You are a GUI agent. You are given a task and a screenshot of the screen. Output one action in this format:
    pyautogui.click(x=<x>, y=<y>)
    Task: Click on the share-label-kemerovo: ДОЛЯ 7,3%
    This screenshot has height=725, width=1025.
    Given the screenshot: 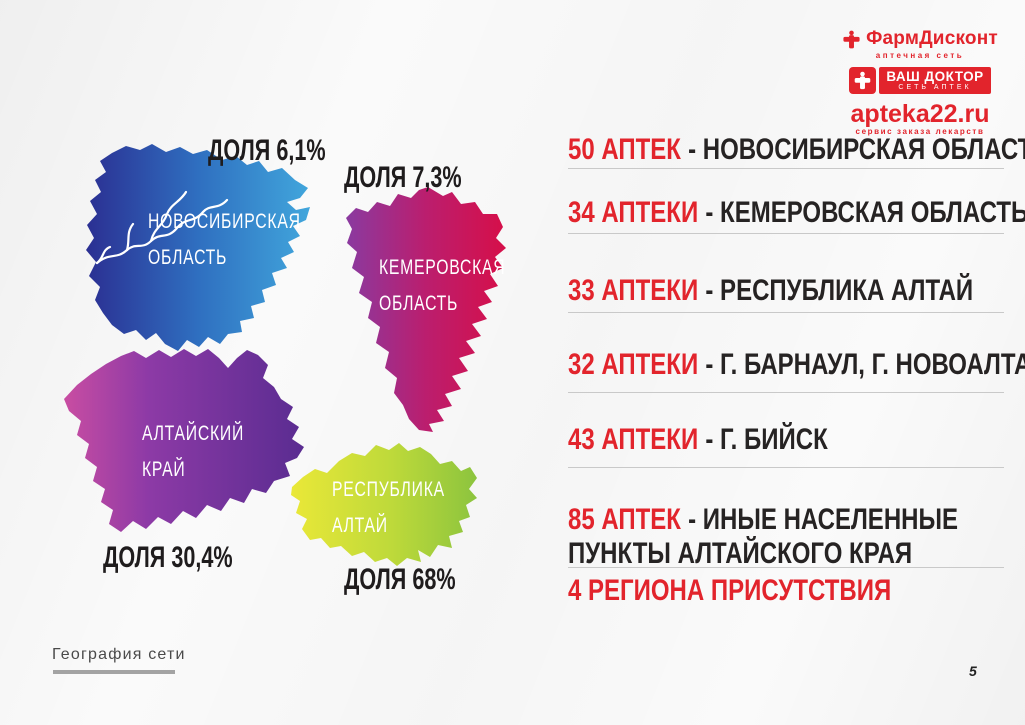 What is the action you would take?
    pyautogui.click(x=403, y=177)
    